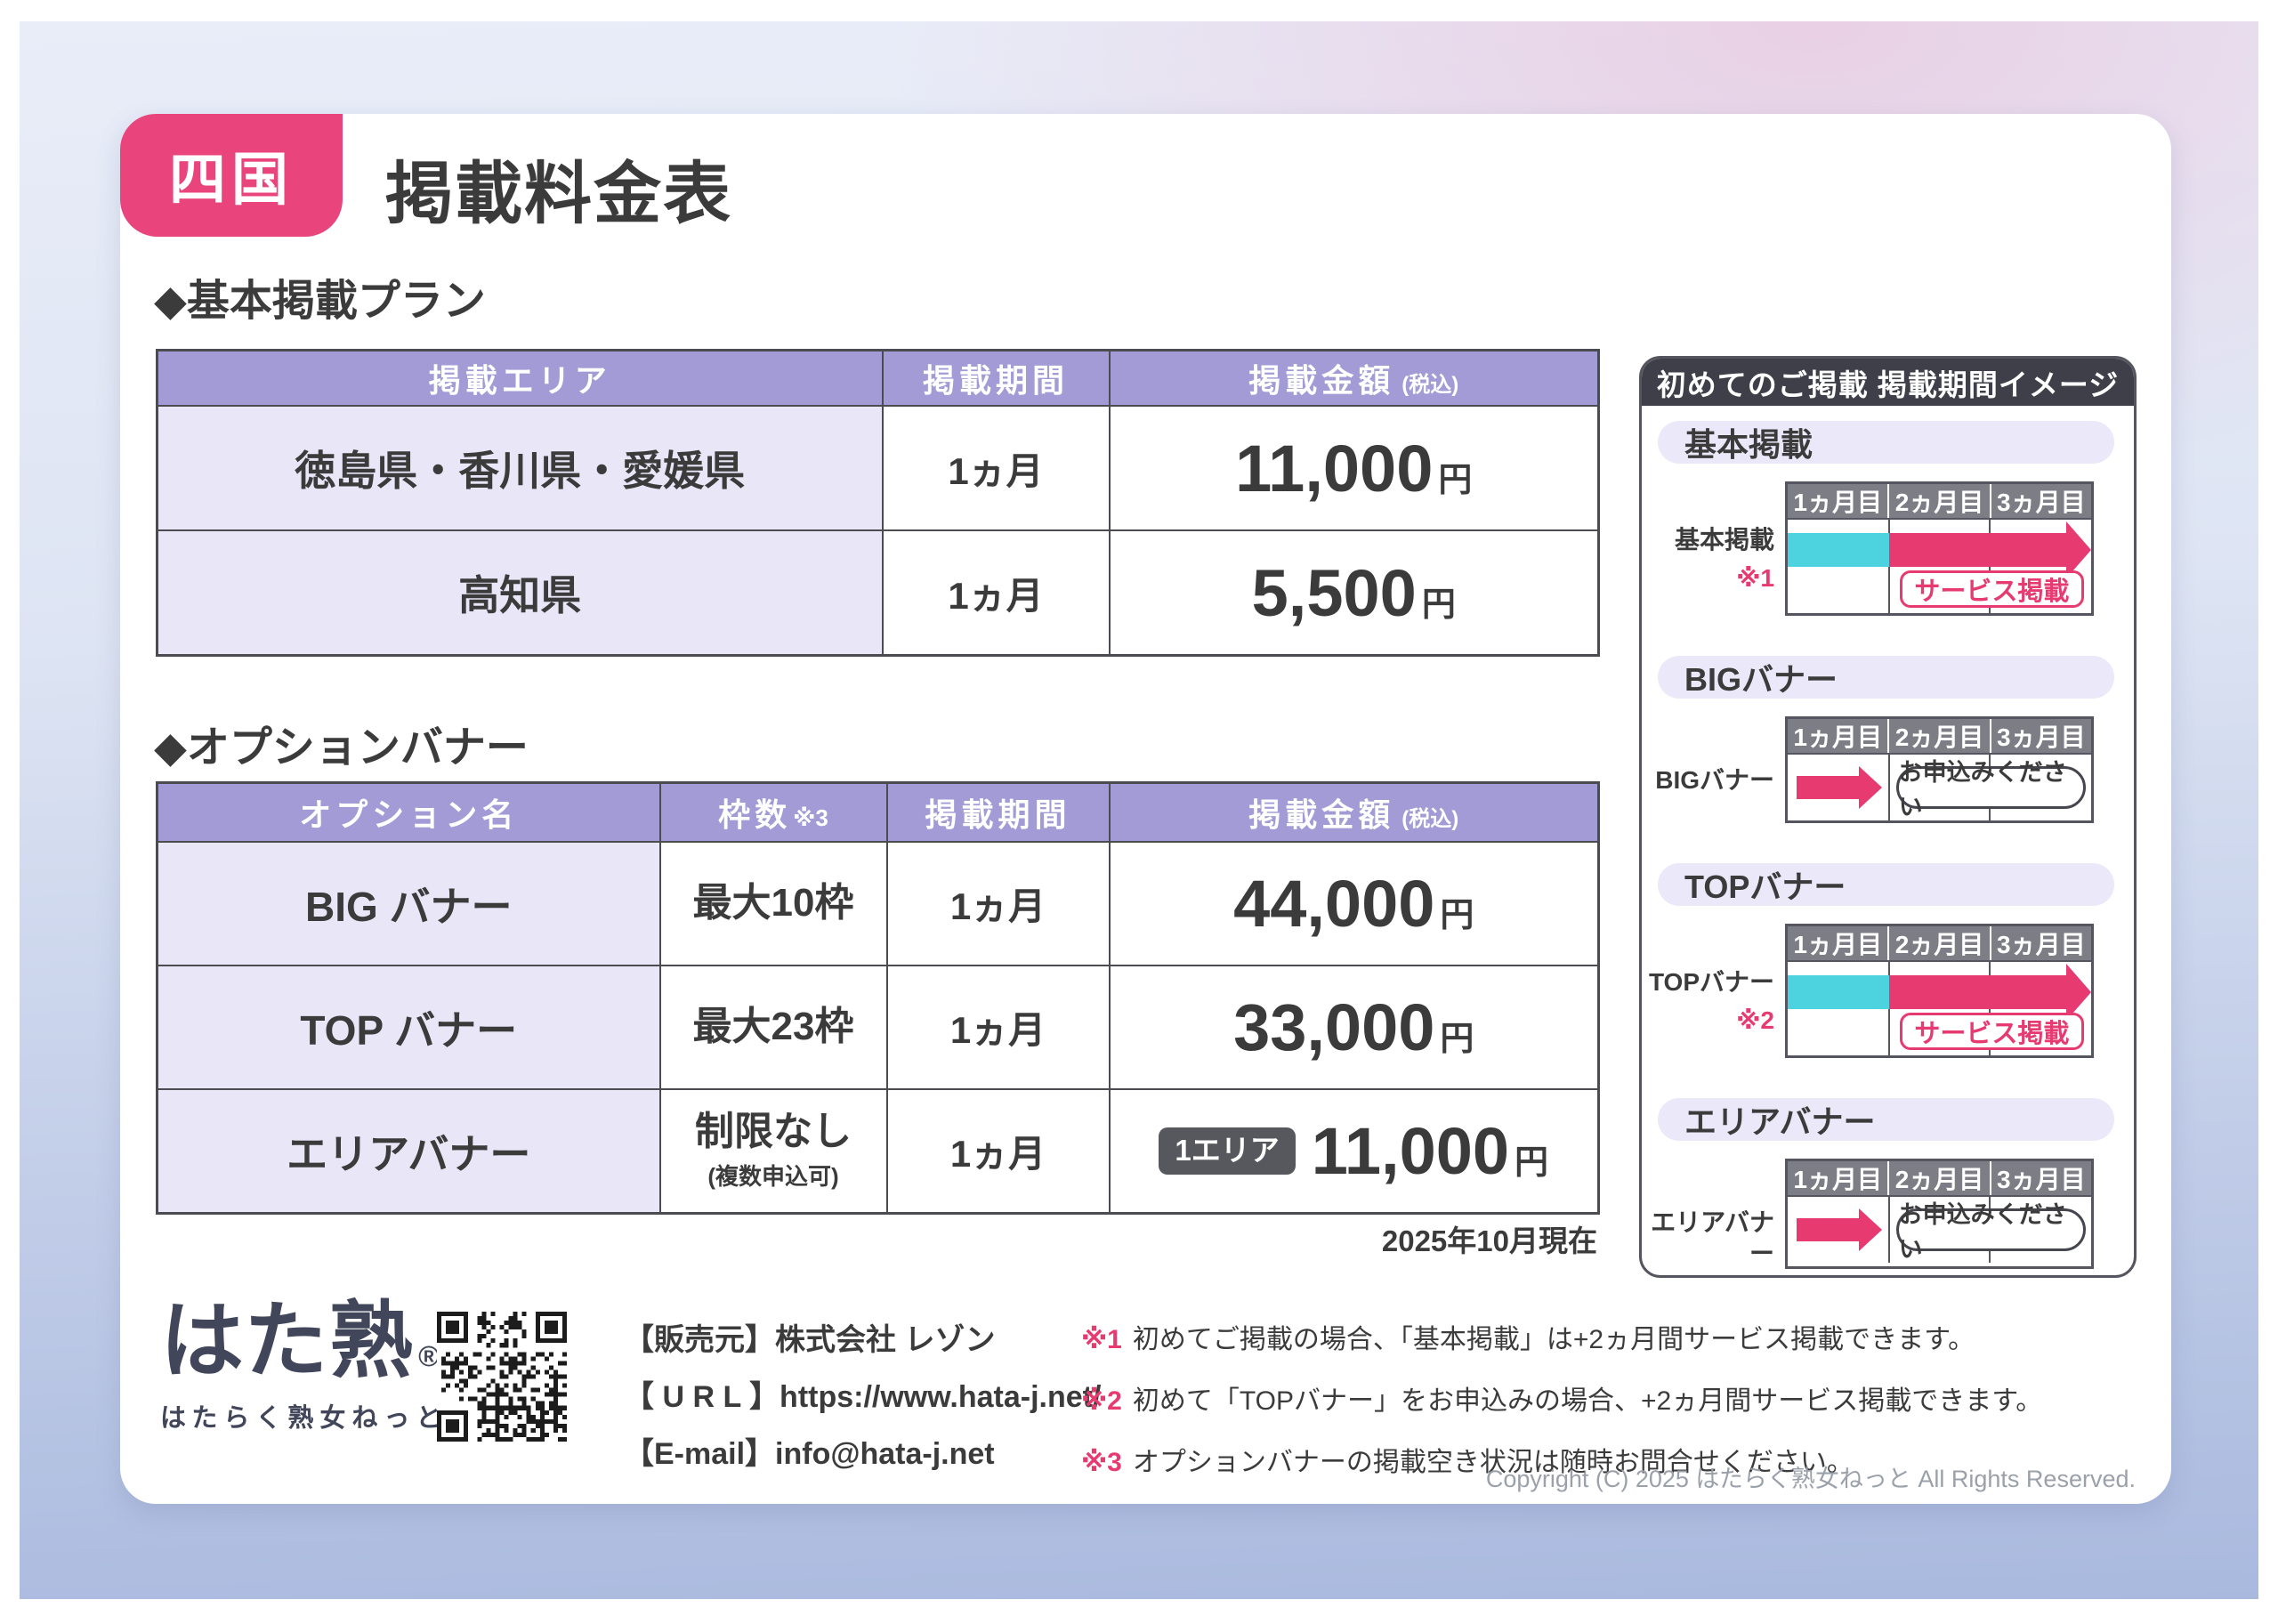 The width and height of the screenshot is (2278, 1624). Describe the element at coordinates (520, 378) in the screenshot. I see `header-area: 掲載エリア` at that location.